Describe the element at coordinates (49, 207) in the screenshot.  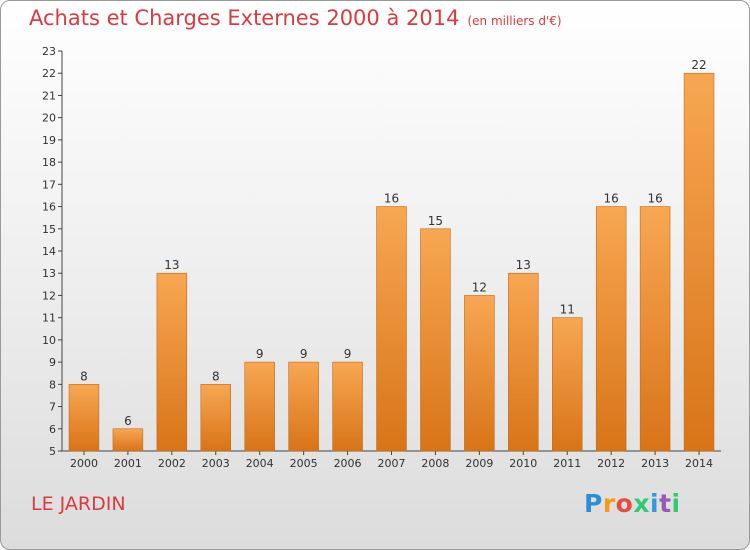
I see `y-tick-label: 16` at that location.